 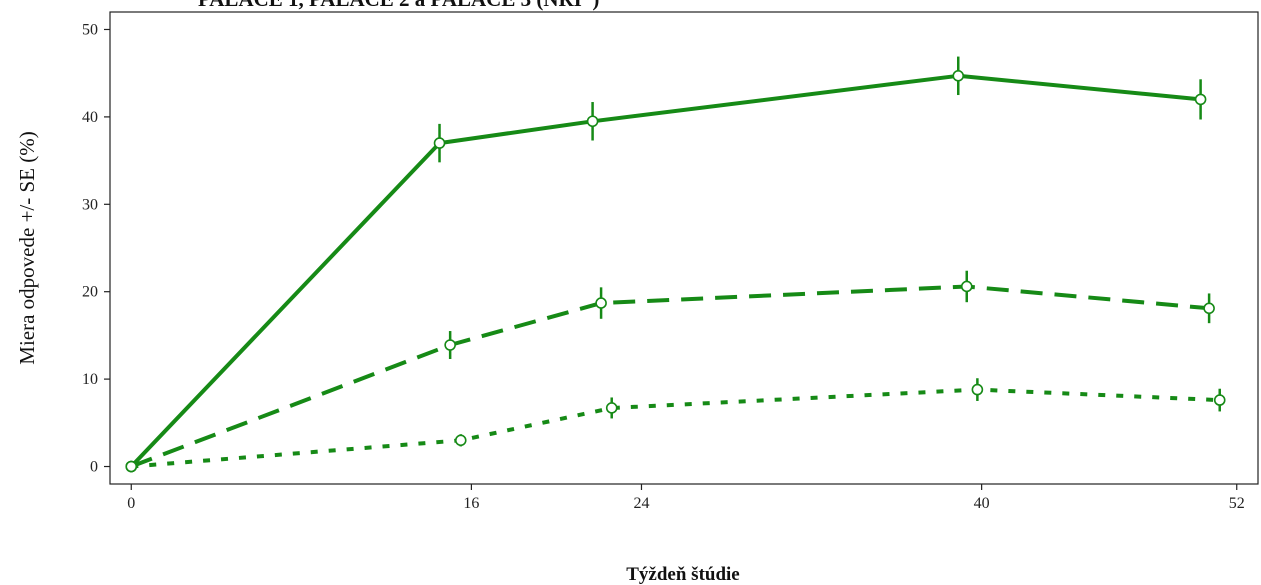 I want to click on y-tick-label: 30, so click(x=90, y=204).